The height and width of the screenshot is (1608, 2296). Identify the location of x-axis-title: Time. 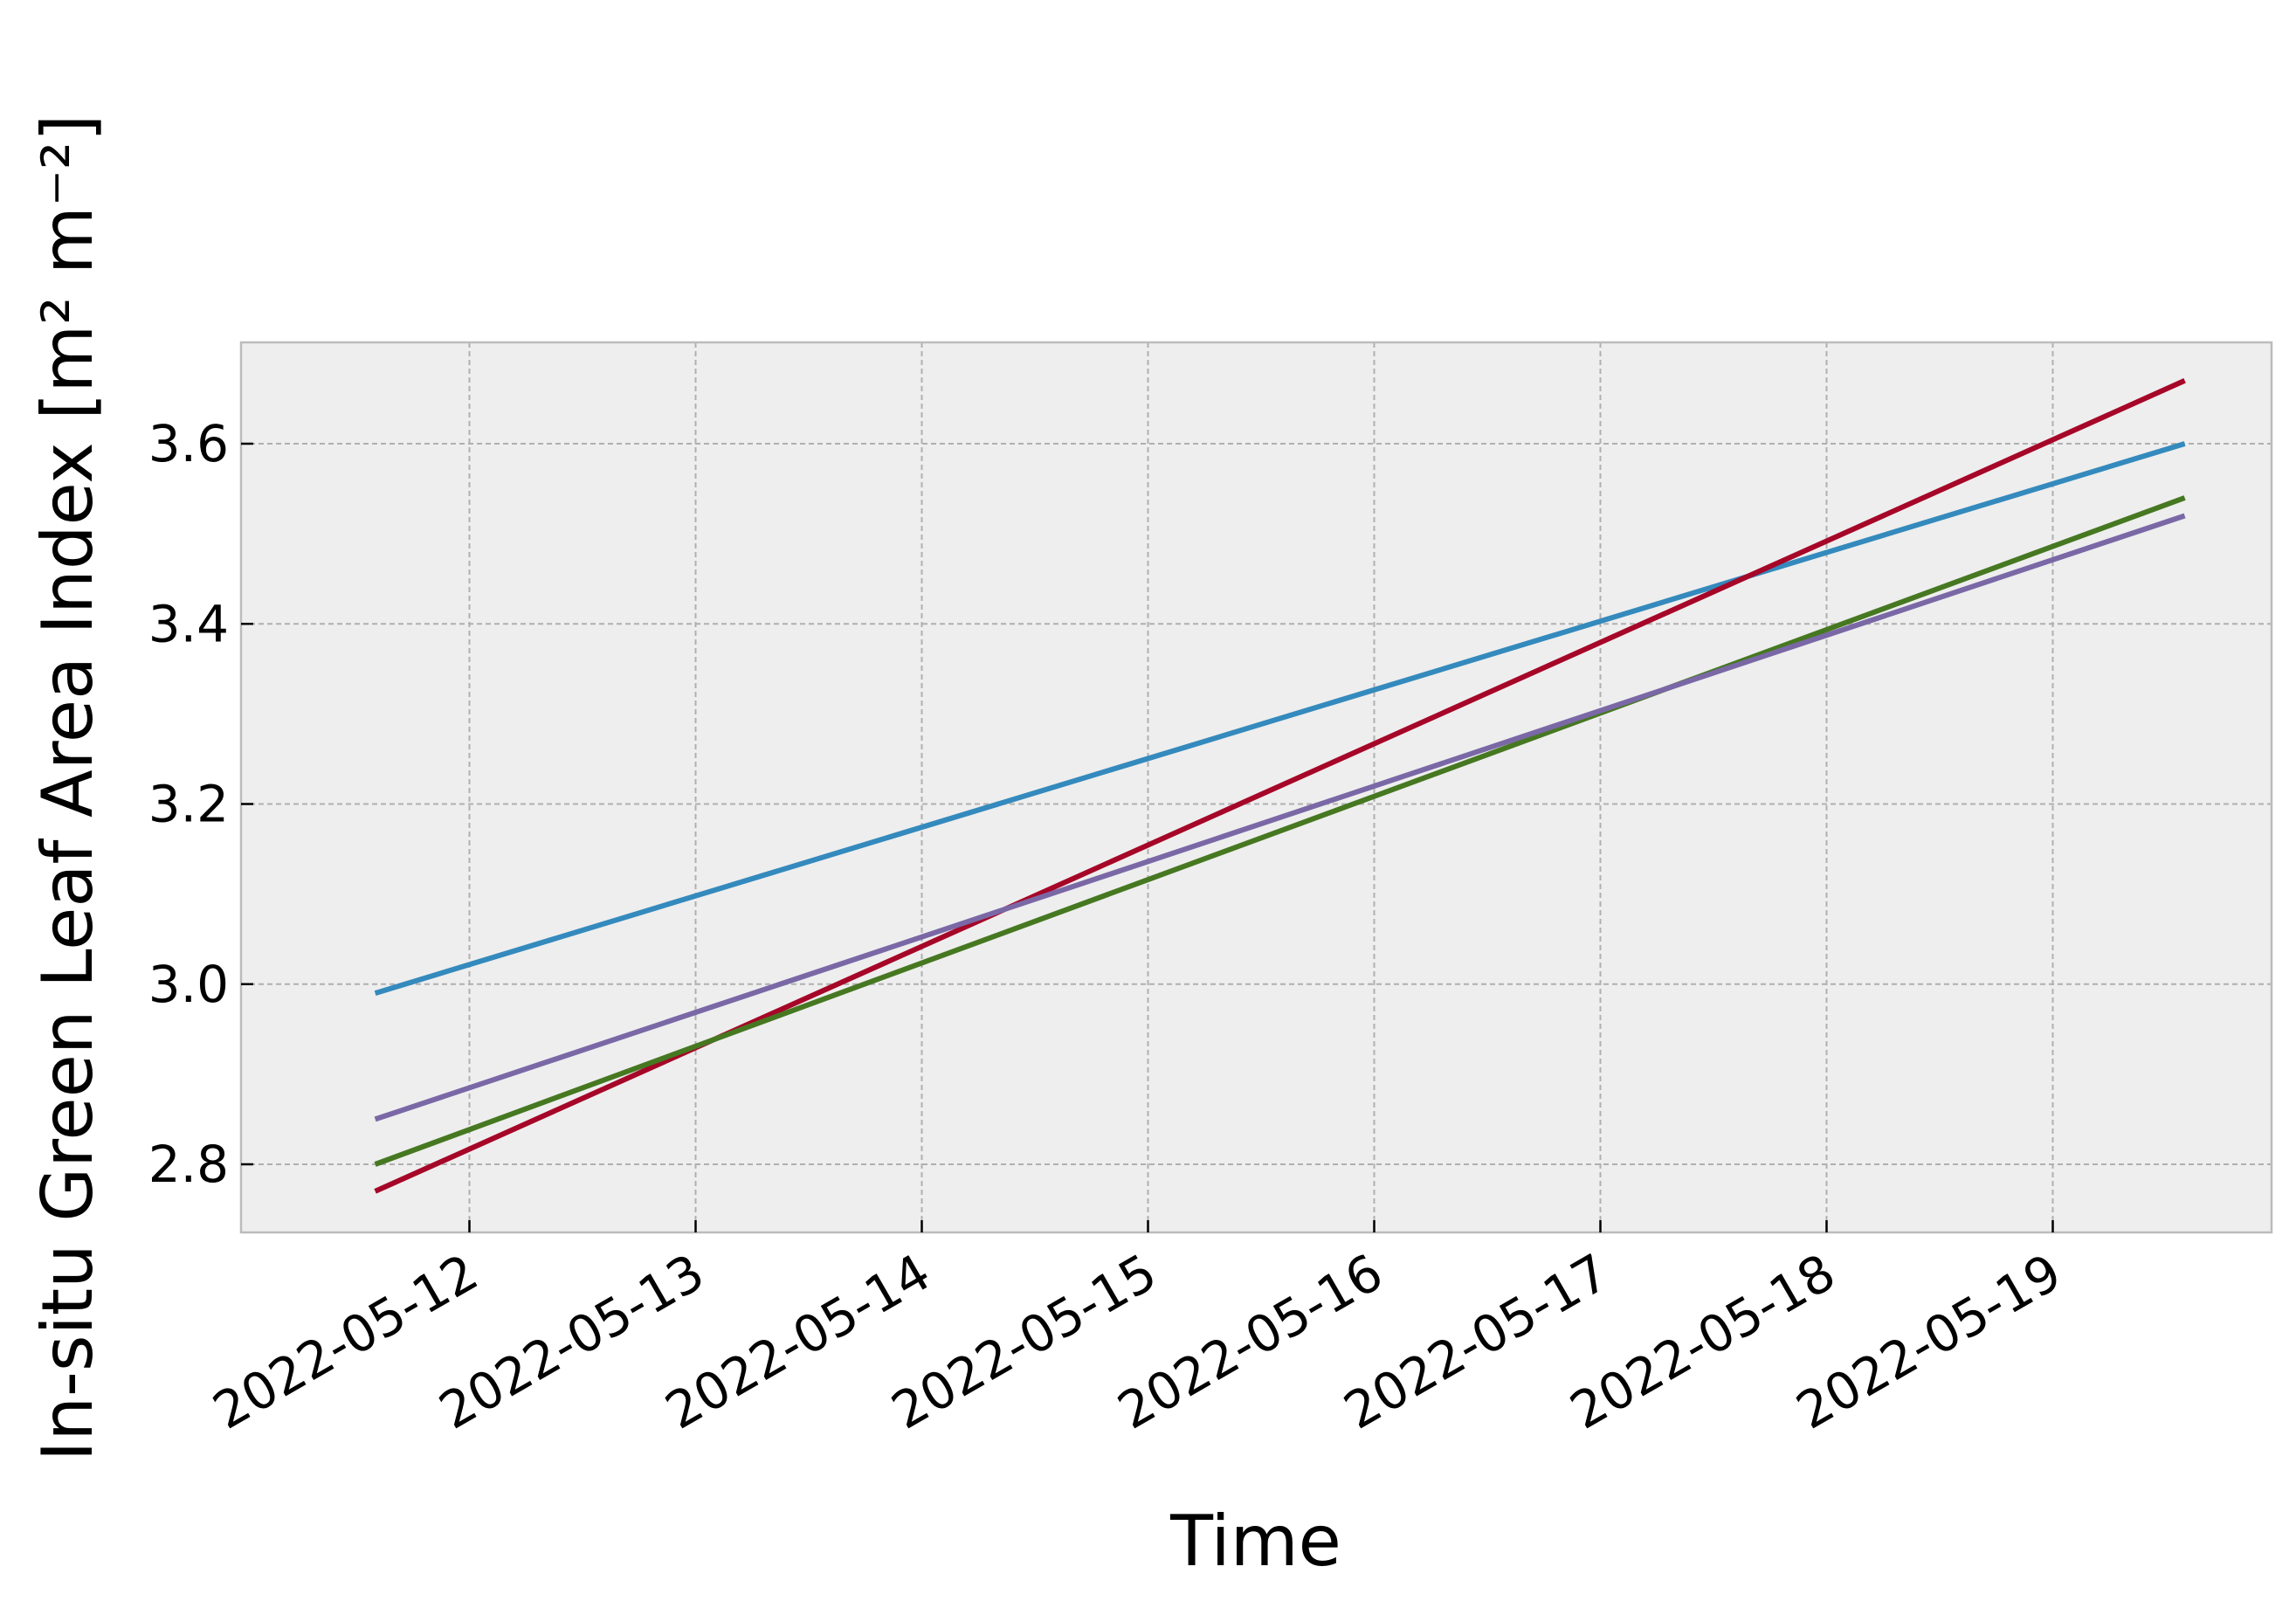
(1255, 1541).